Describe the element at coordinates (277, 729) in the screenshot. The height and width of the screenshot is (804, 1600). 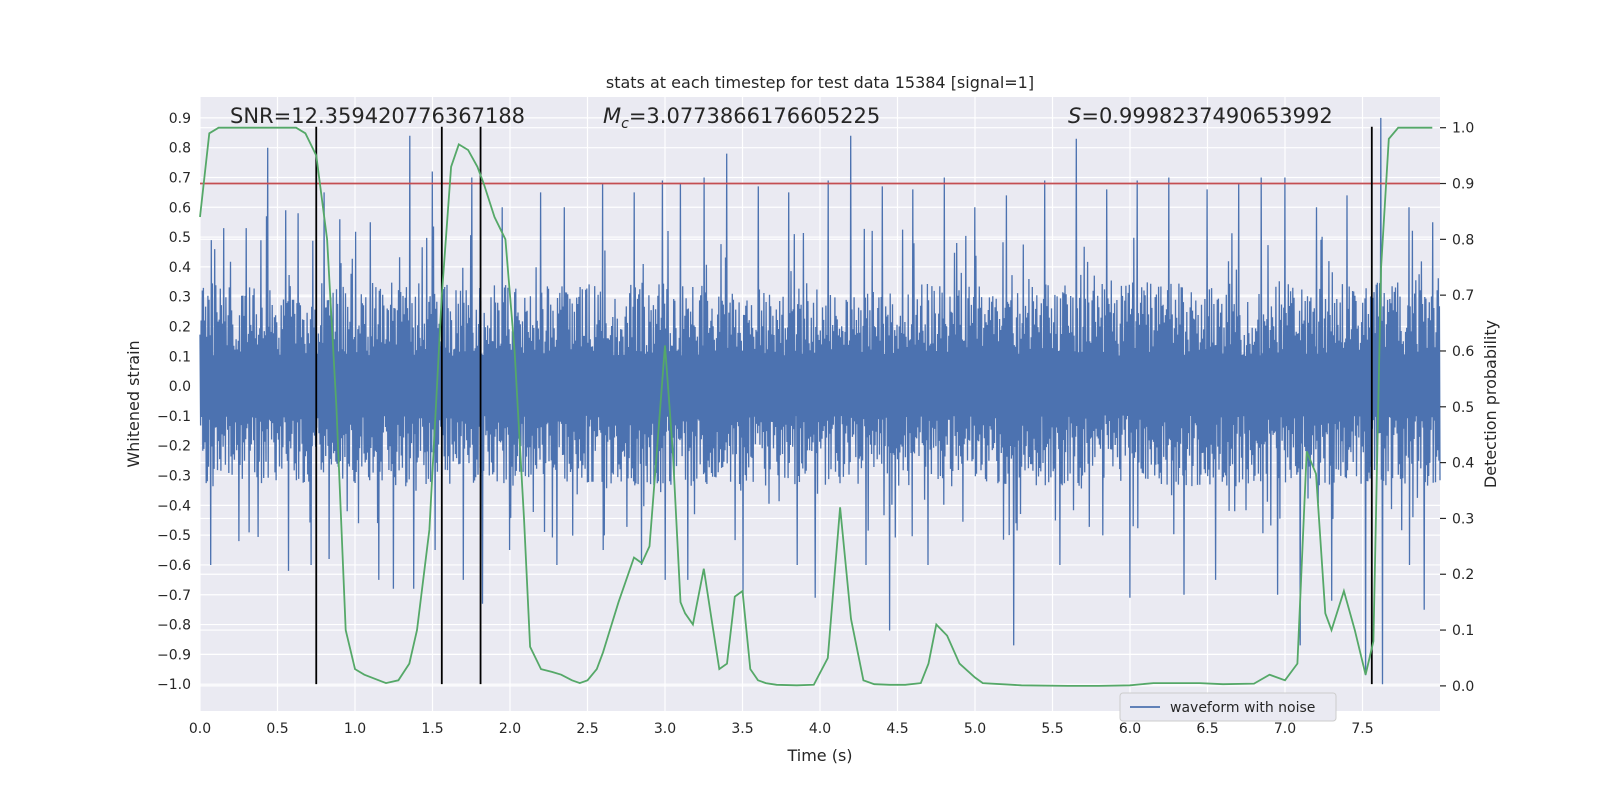
I see `x-tick-label: 0.5` at that location.